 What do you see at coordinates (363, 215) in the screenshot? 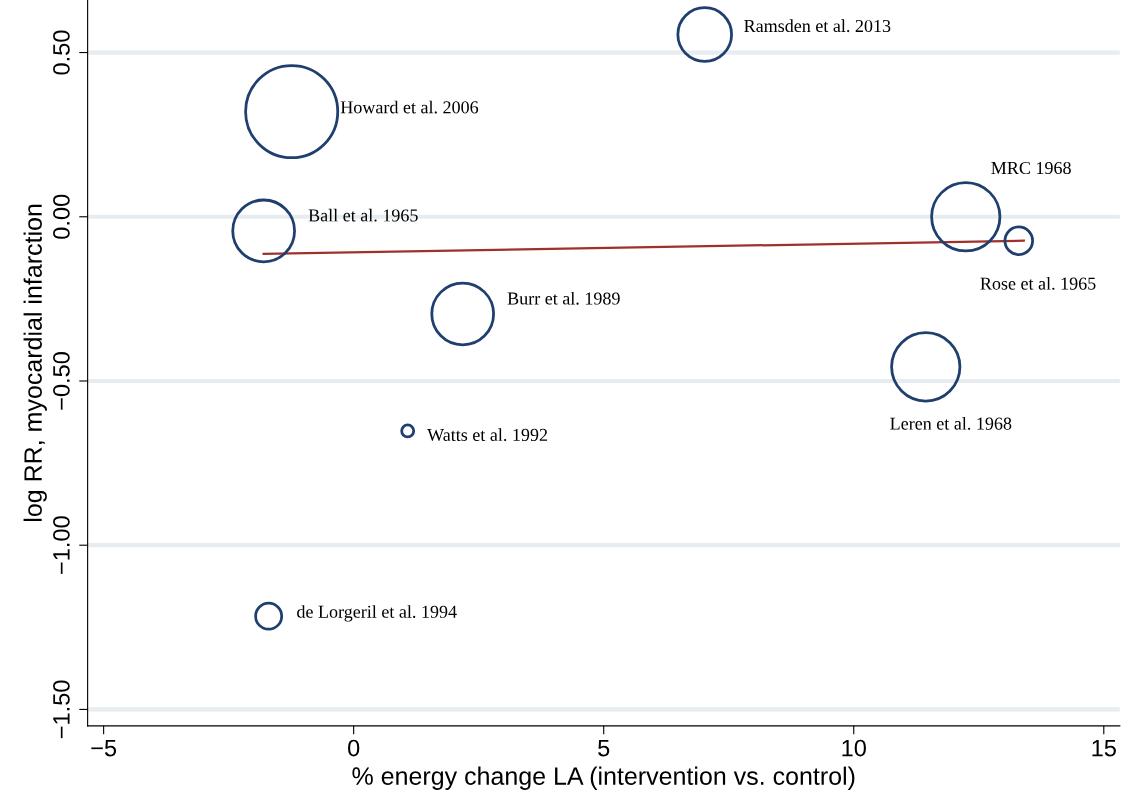
I see `annotation: Ball et al. 1965` at bounding box center [363, 215].